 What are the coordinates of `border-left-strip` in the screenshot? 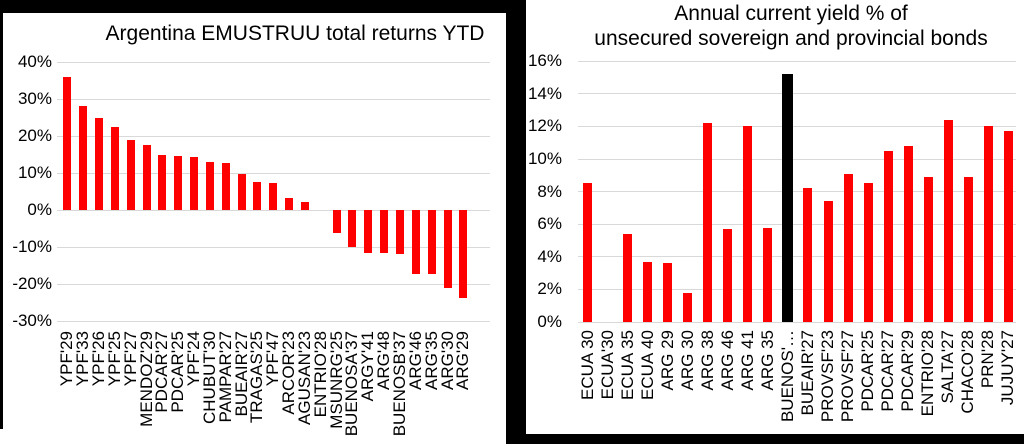 It's located at (1, 214).